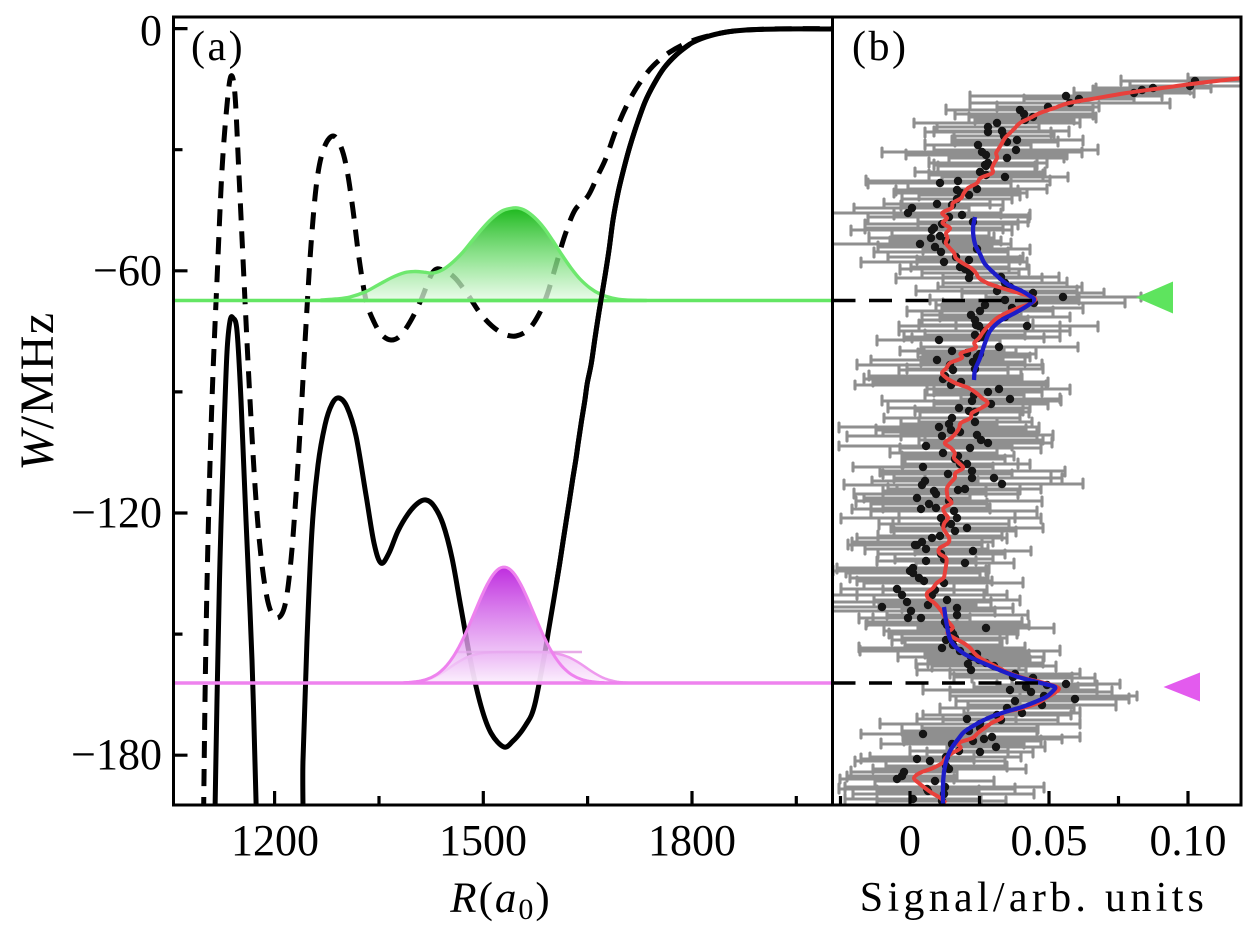  What do you see at coordinates (218, 47) in the screenshot?
I see `svg-text: (a)` at bounding box center [218, 47].